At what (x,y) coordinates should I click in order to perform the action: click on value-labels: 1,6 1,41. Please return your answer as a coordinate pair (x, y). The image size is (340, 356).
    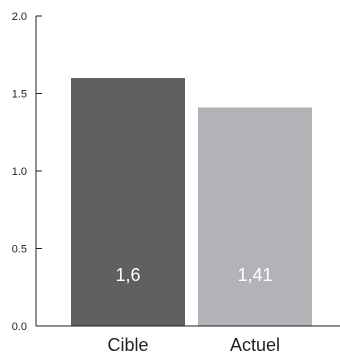
    Looking at the image, I should click on (193, 275).